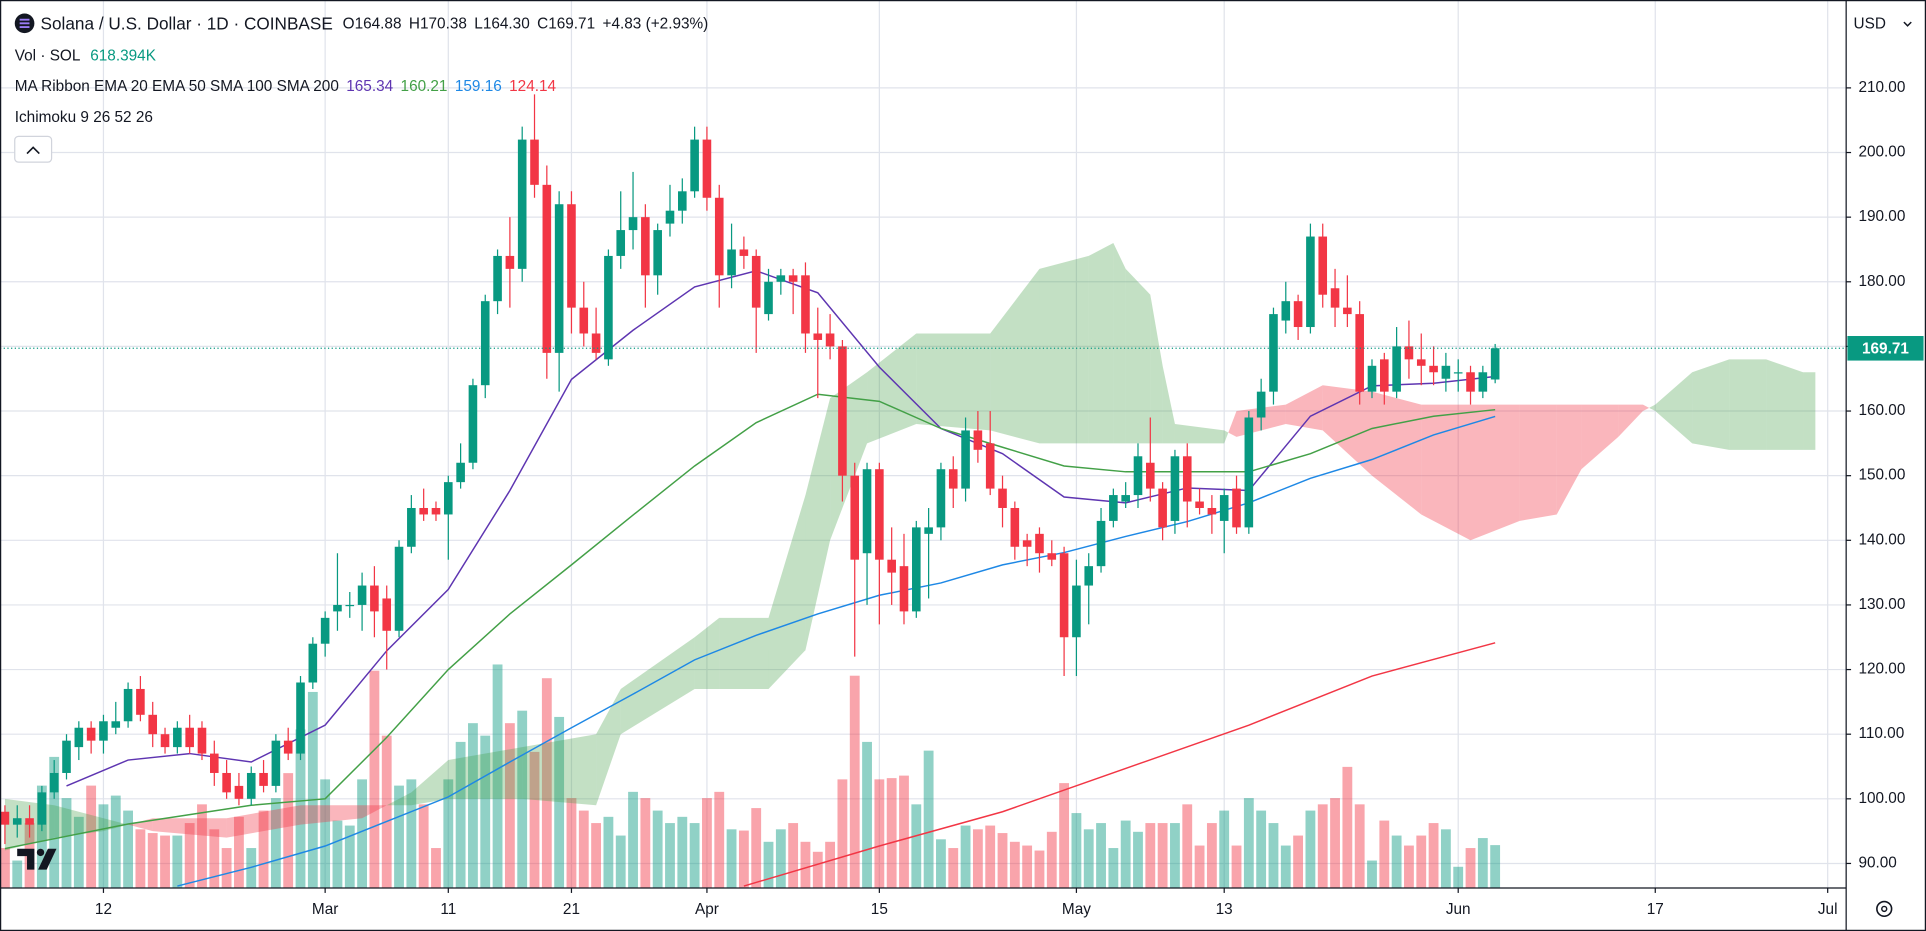  Describe the element at coordinates (478, 86) in the screenshot. I see `ma-legend-value: 159.16` at that location.